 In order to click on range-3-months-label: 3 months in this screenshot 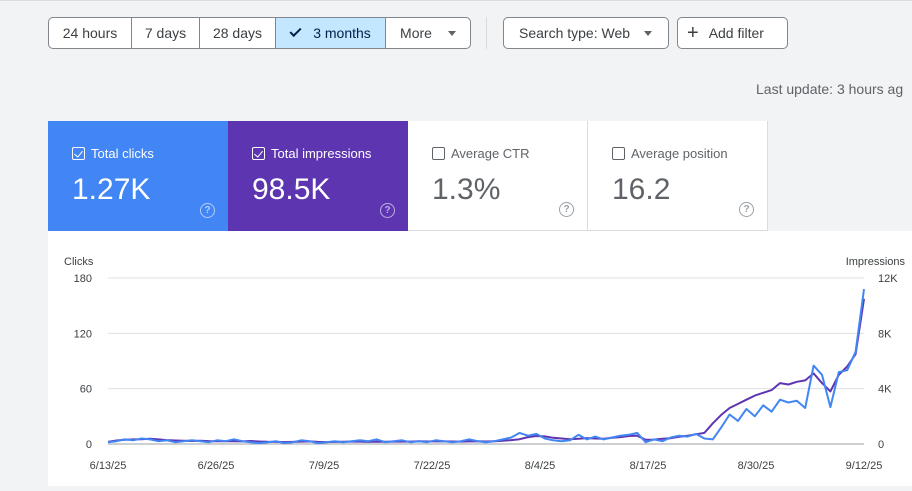, I will do `click(342, 33)`.